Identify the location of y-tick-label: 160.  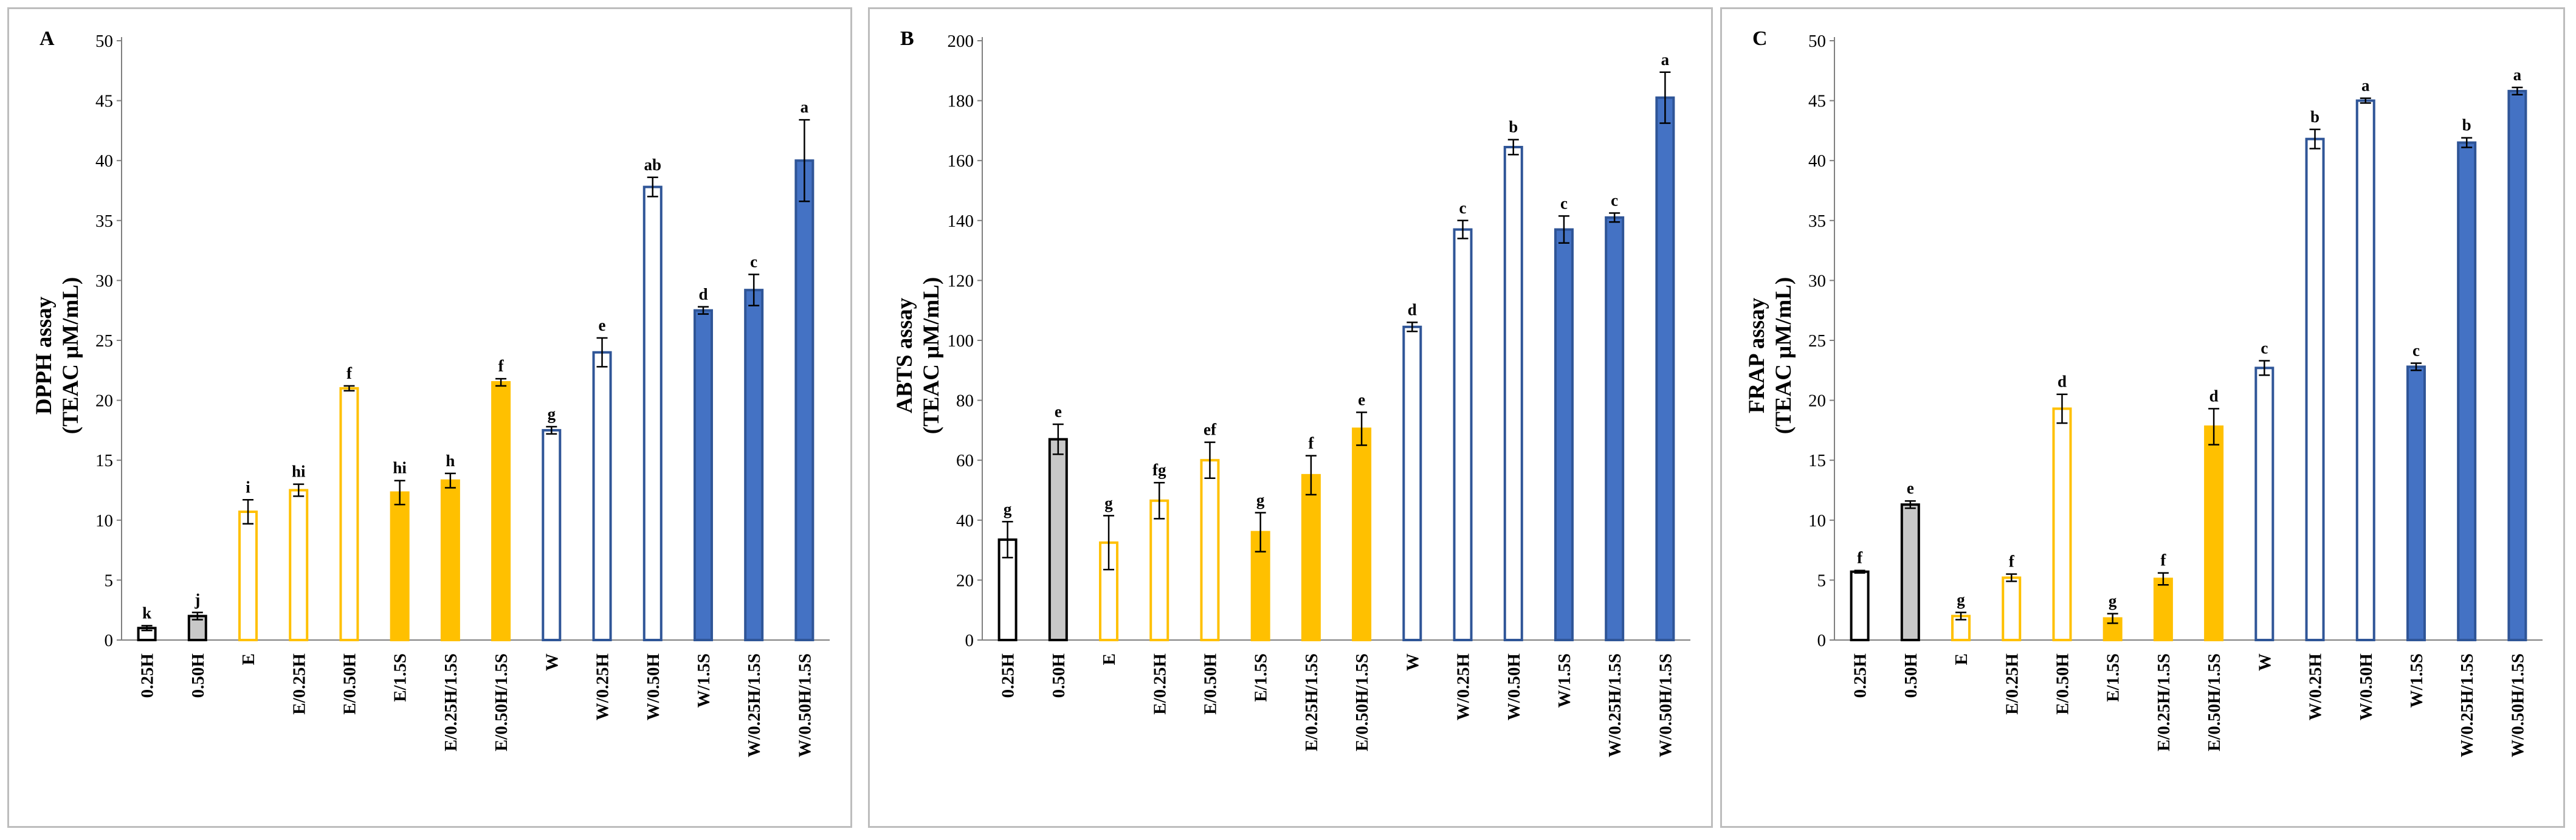
(961, 161).